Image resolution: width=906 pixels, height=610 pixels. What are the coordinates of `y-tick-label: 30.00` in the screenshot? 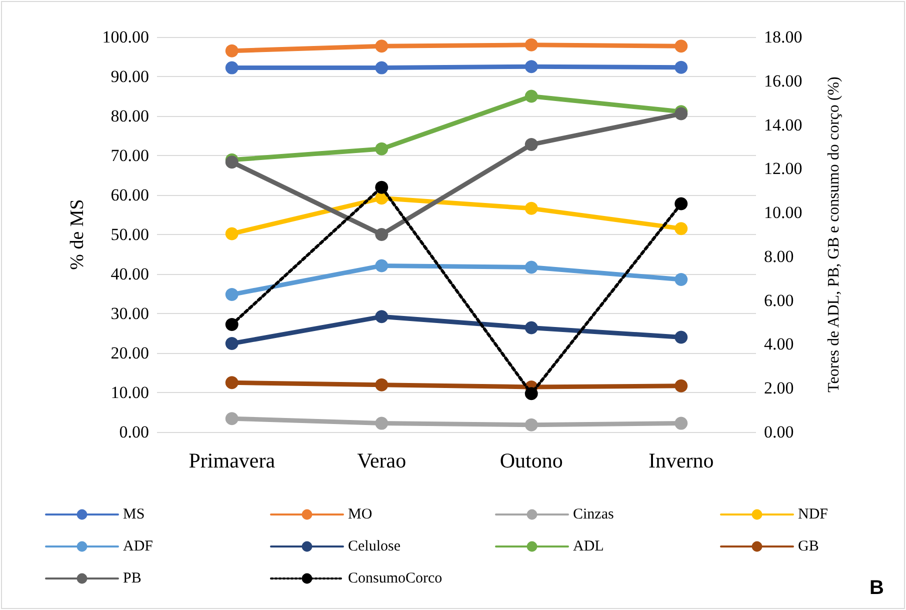 It's located at (129, 313).